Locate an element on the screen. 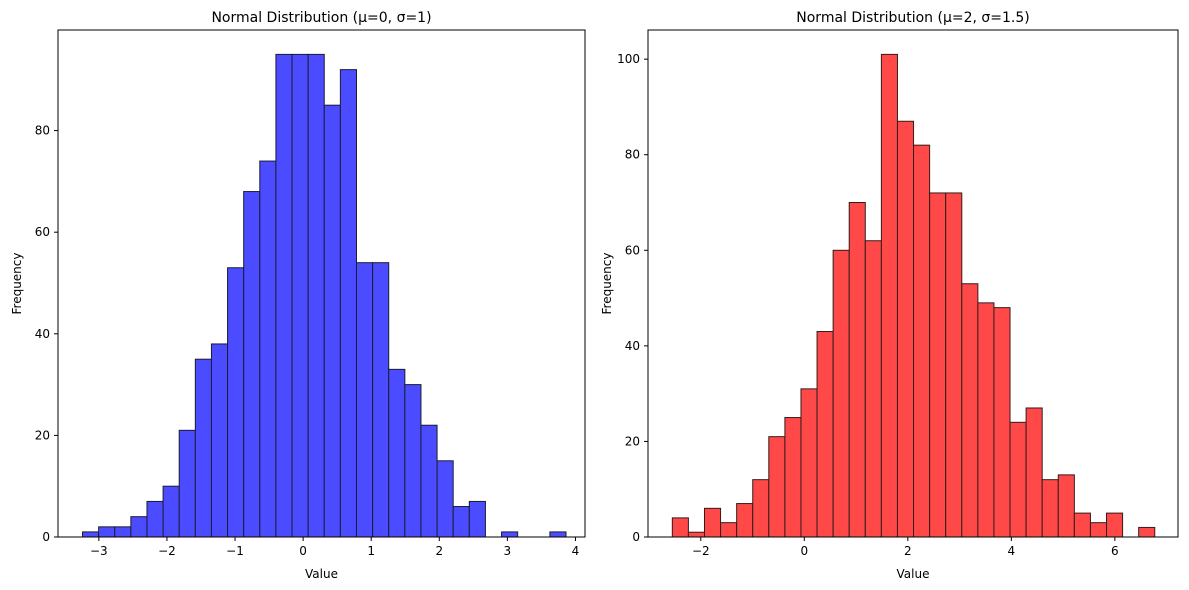 Image resolution: width=1189 pixels, height=590 pixels. chart-title: Normal Distribution (μ=2, σ=1.5) is located at coordinates (912, 18).